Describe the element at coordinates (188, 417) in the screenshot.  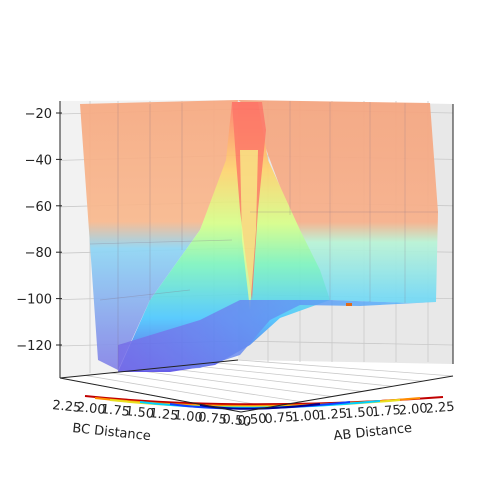
I see `y-tick-label: 1.00` at that location.